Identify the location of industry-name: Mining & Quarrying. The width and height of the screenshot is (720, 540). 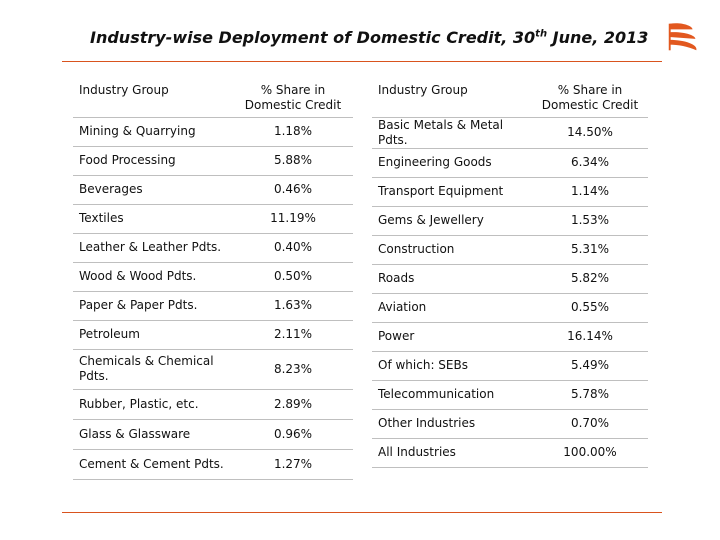
(153, 132).